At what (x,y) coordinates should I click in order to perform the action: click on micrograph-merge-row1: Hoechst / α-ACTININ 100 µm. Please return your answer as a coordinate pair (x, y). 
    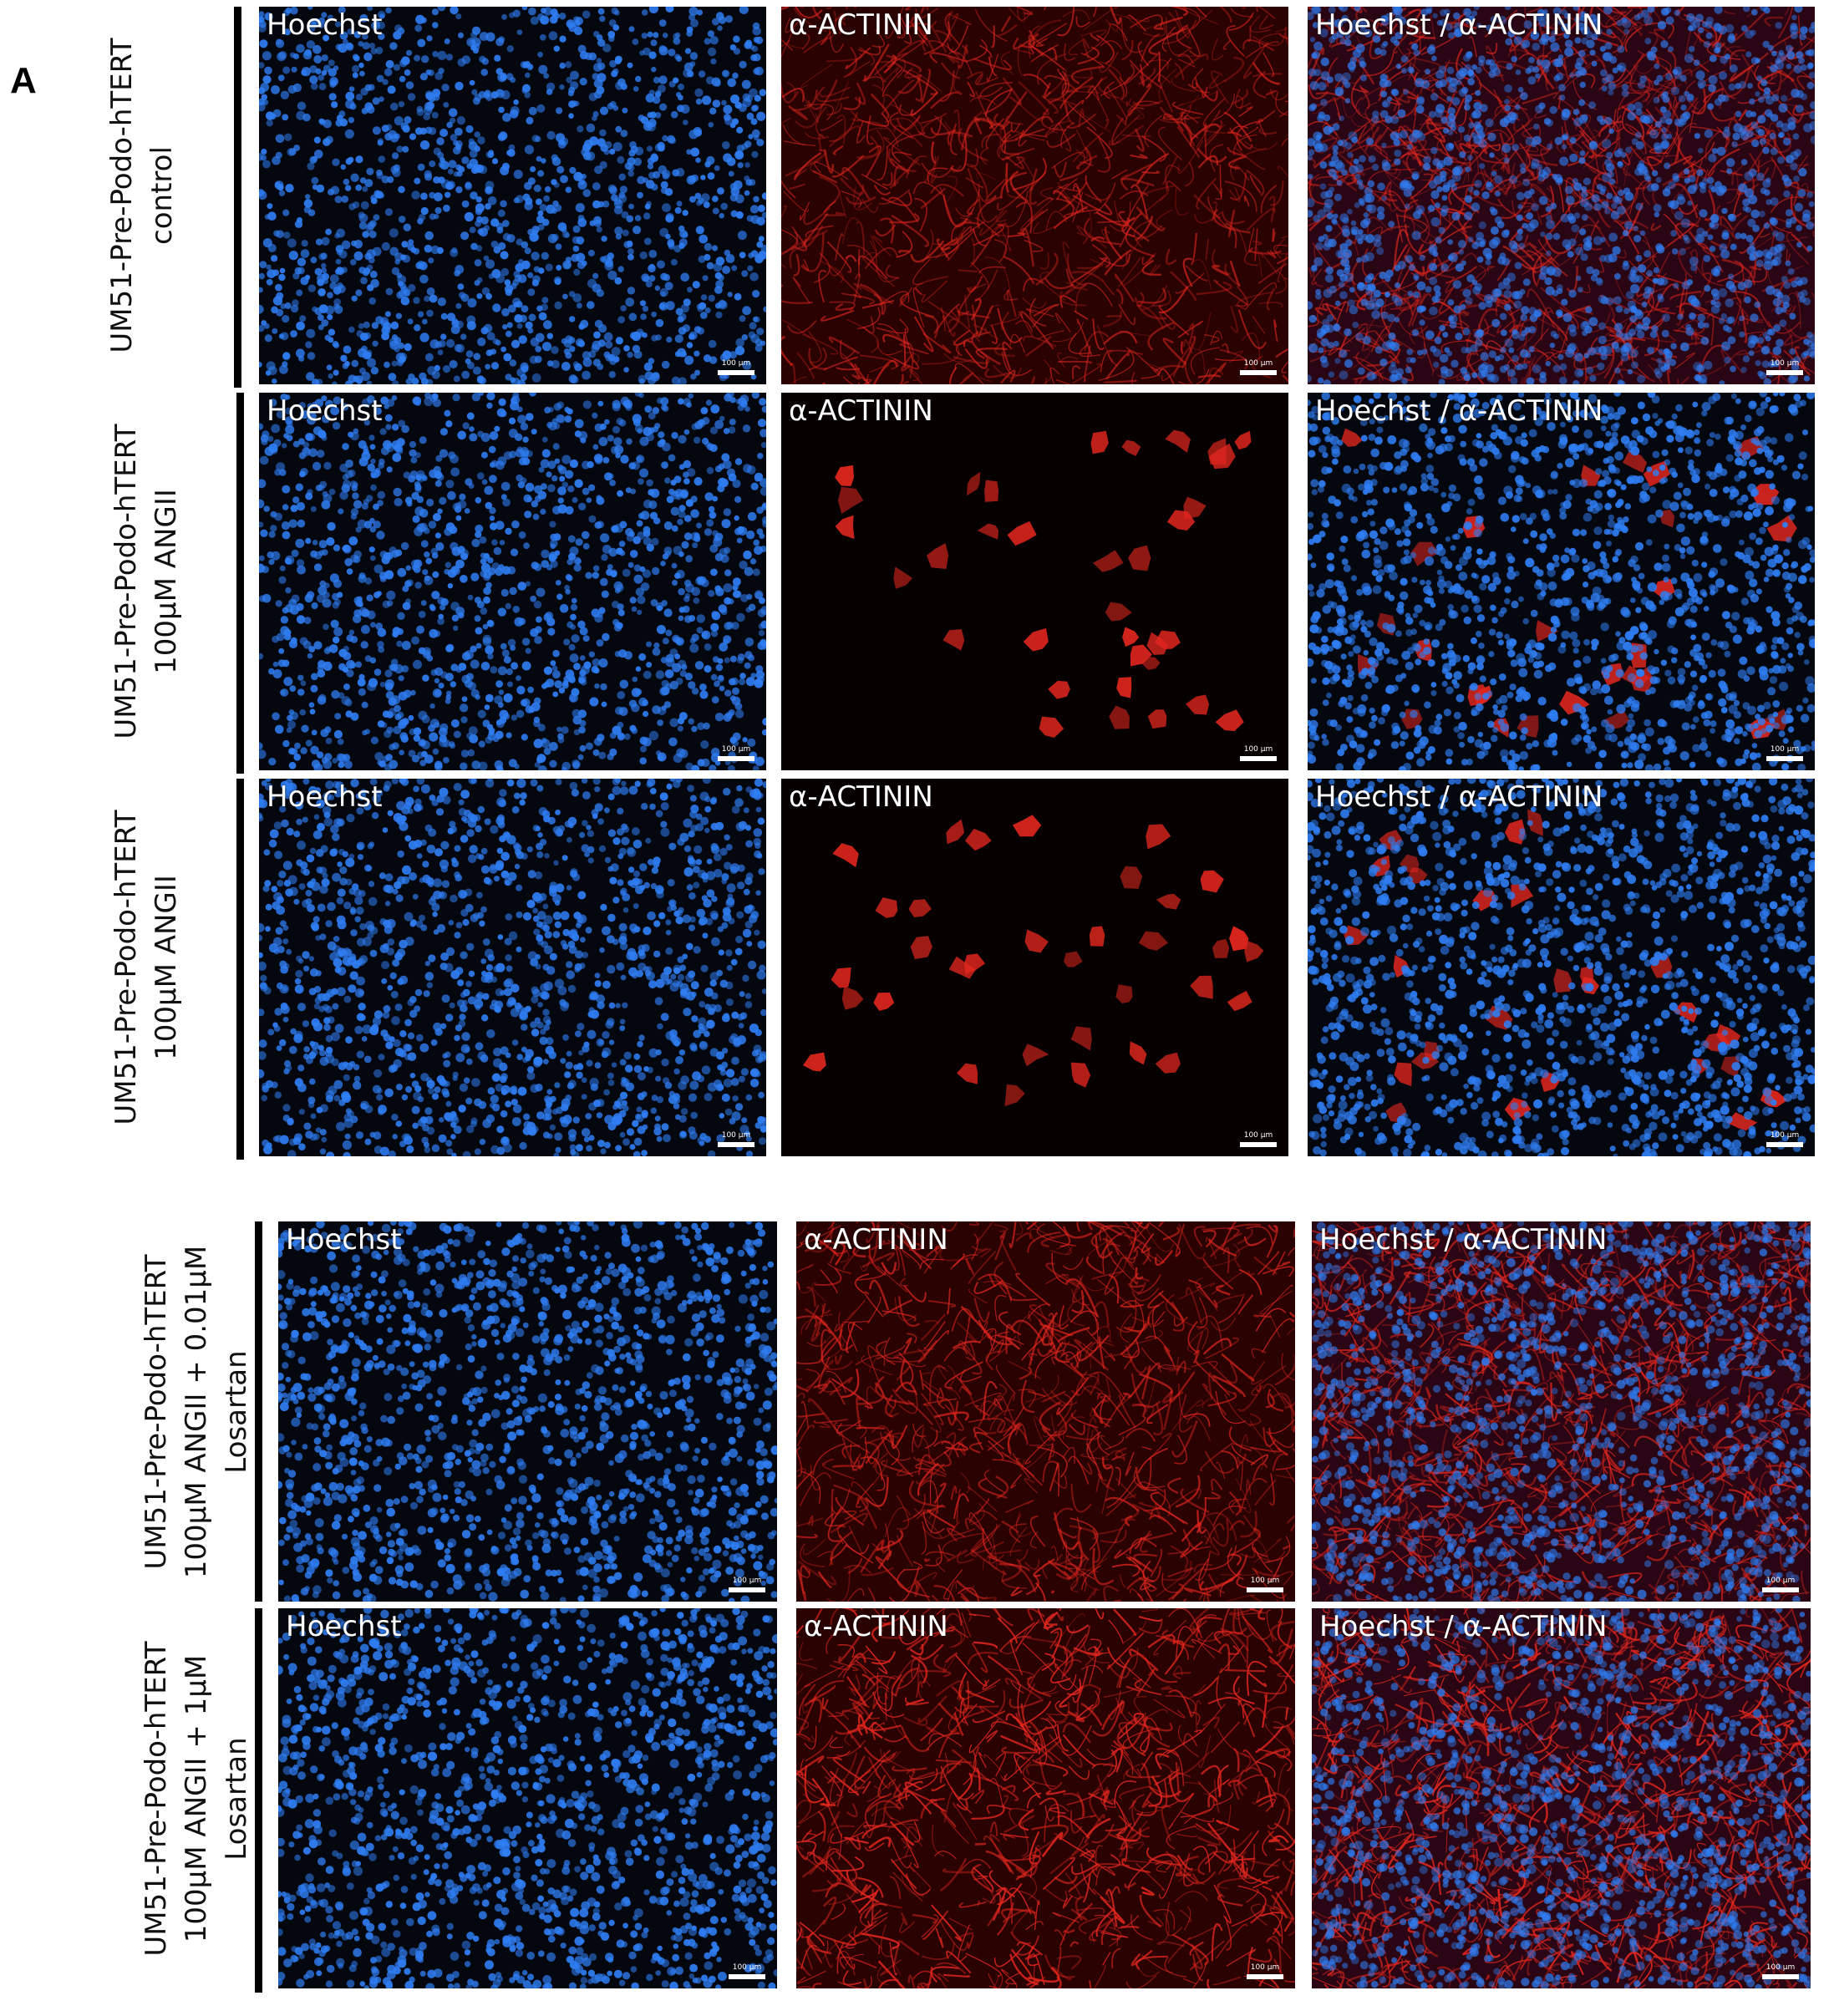
    Looking at the image, I should click on (1561, 195).